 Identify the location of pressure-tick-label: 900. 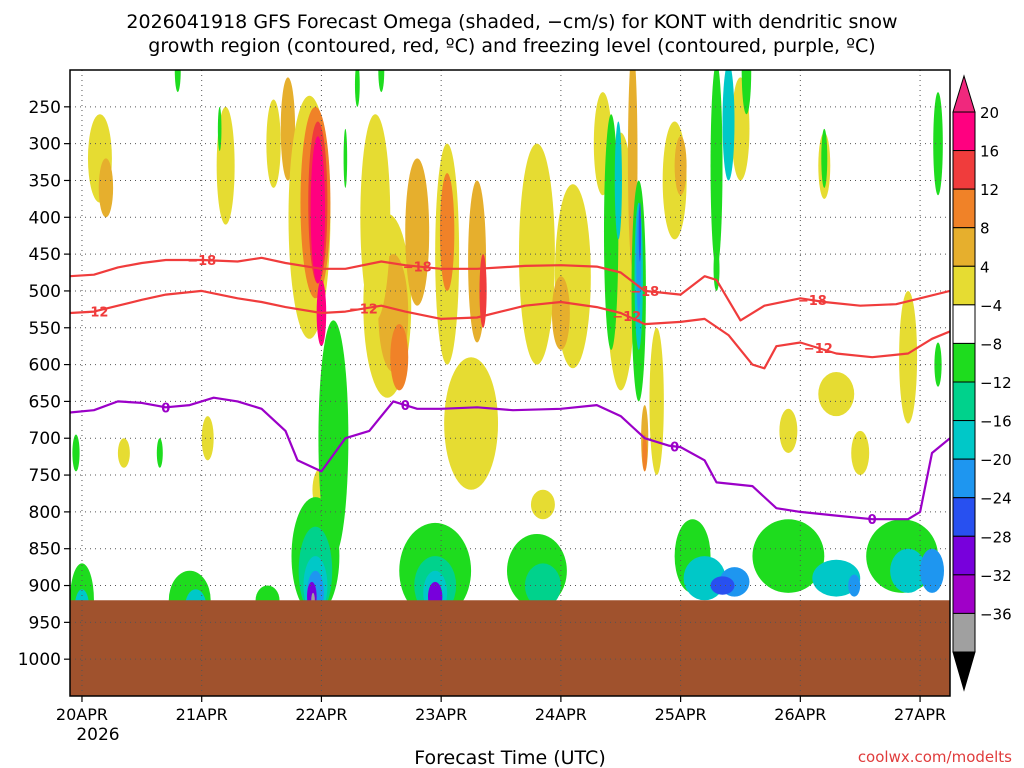
(45, 587).